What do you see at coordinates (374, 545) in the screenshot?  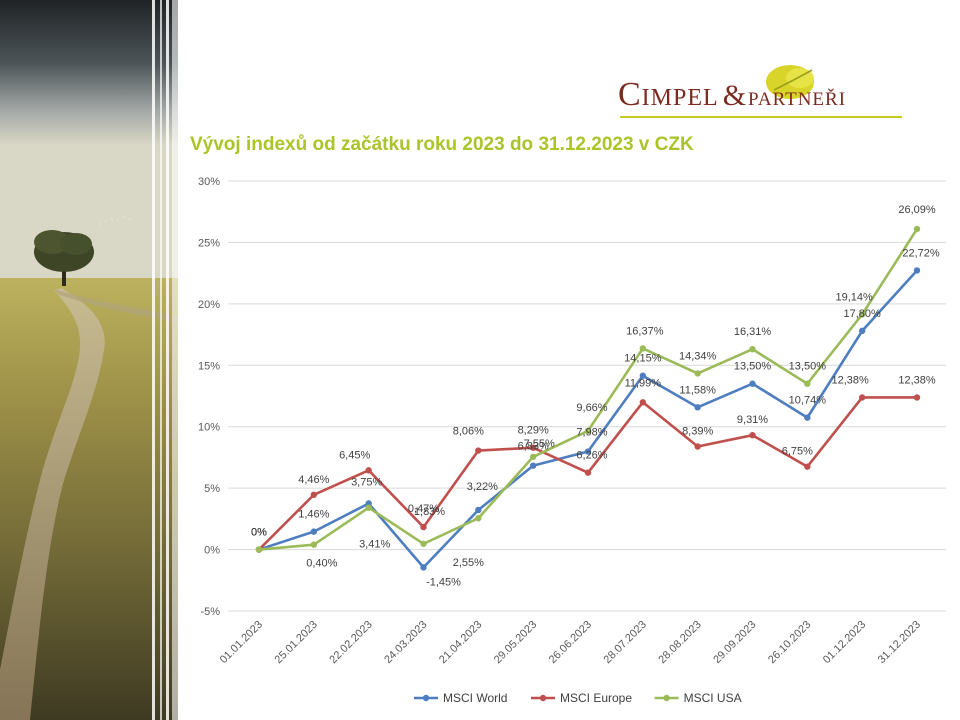 I see `data-label: 3,41%` at bounding box center [374, 545].